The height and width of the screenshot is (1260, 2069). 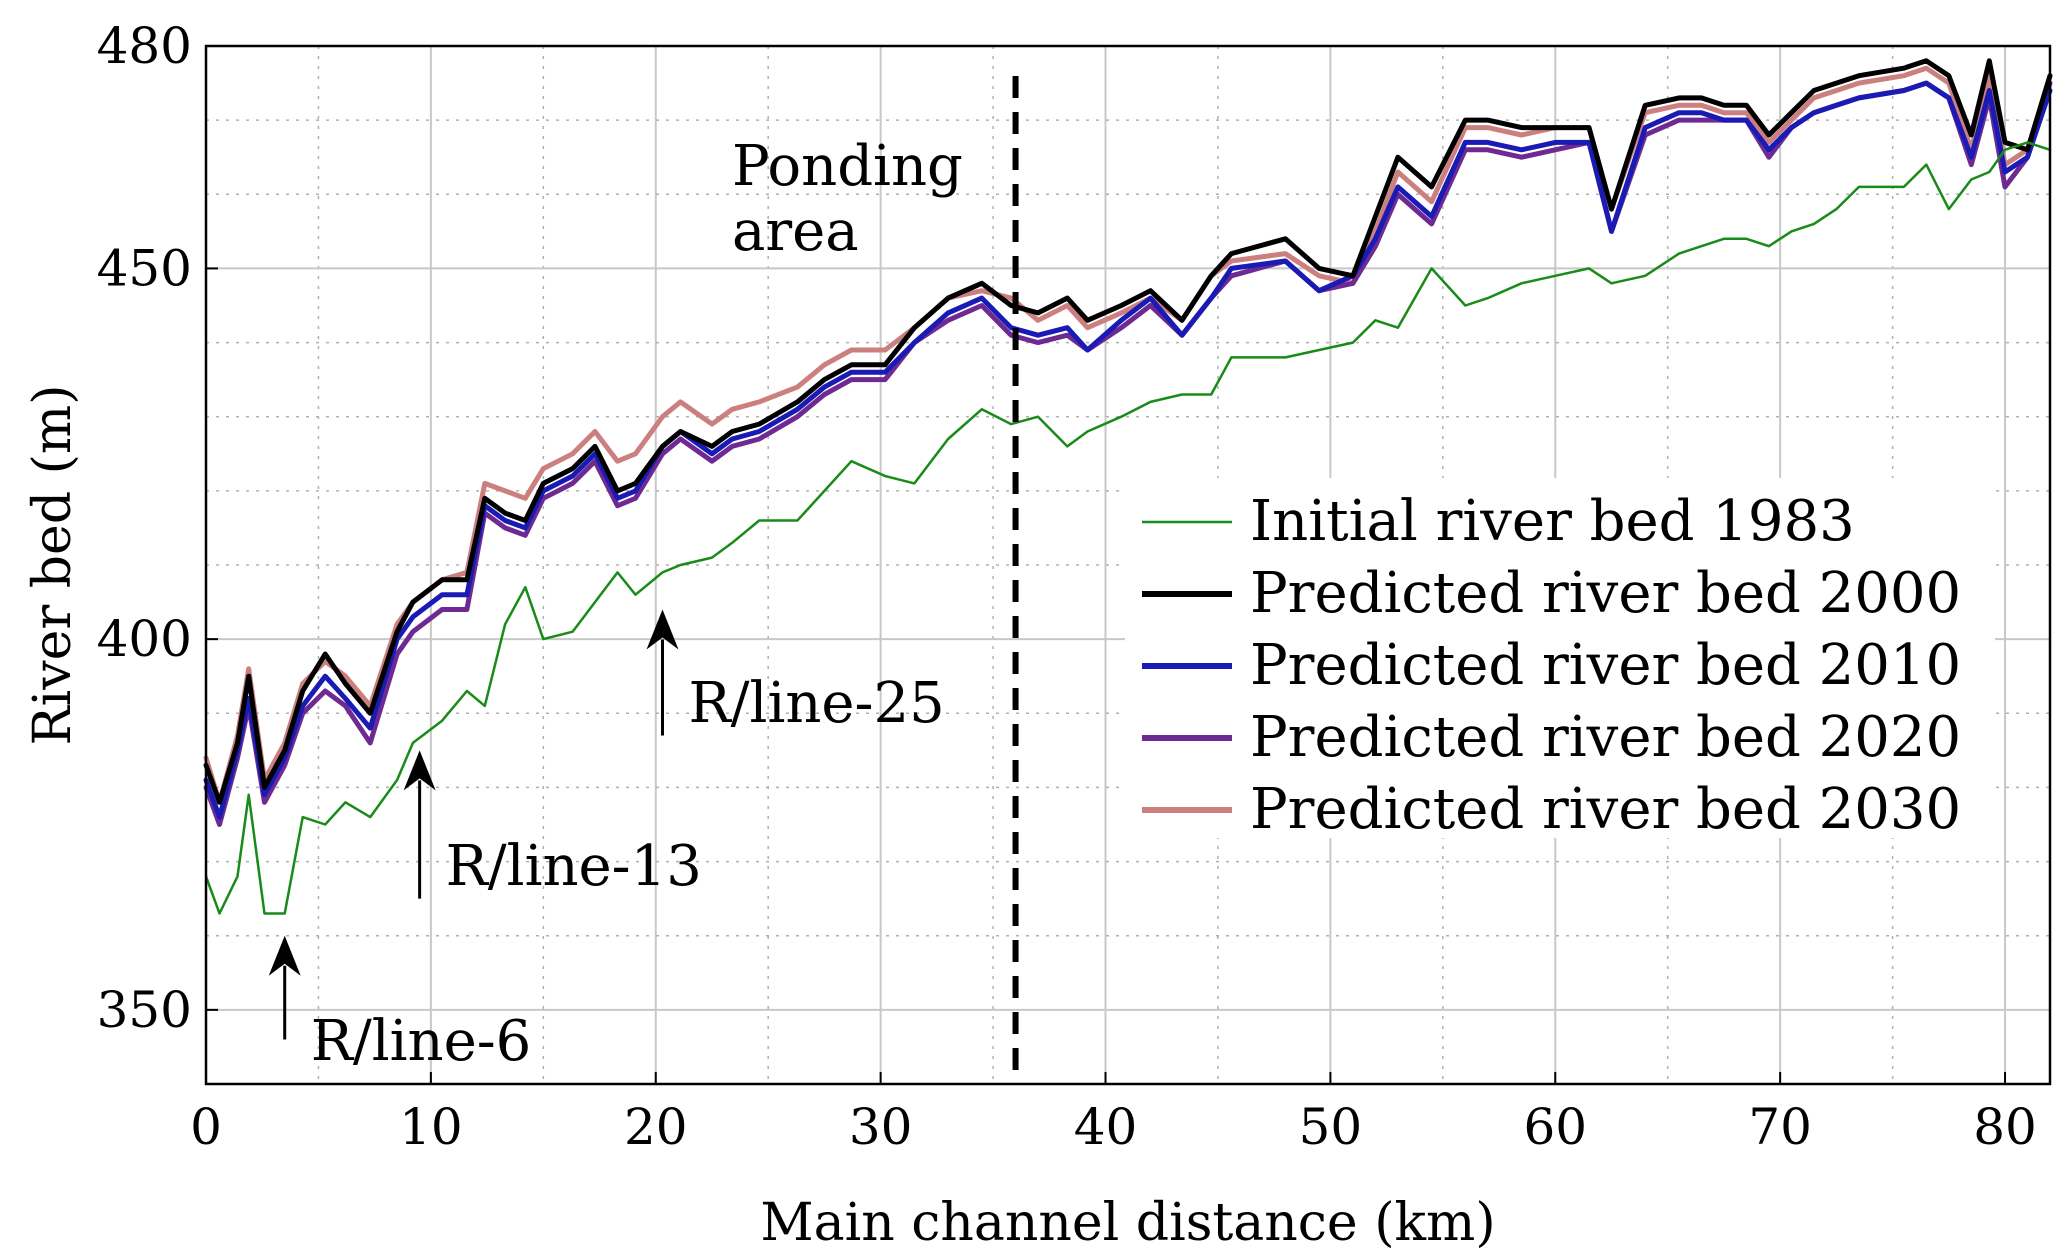 What do you see at coordinates (1605, 665) in the screenshot?
I see `legend-label: Predicted river bed 2010` at bounding box center [1605, 665].